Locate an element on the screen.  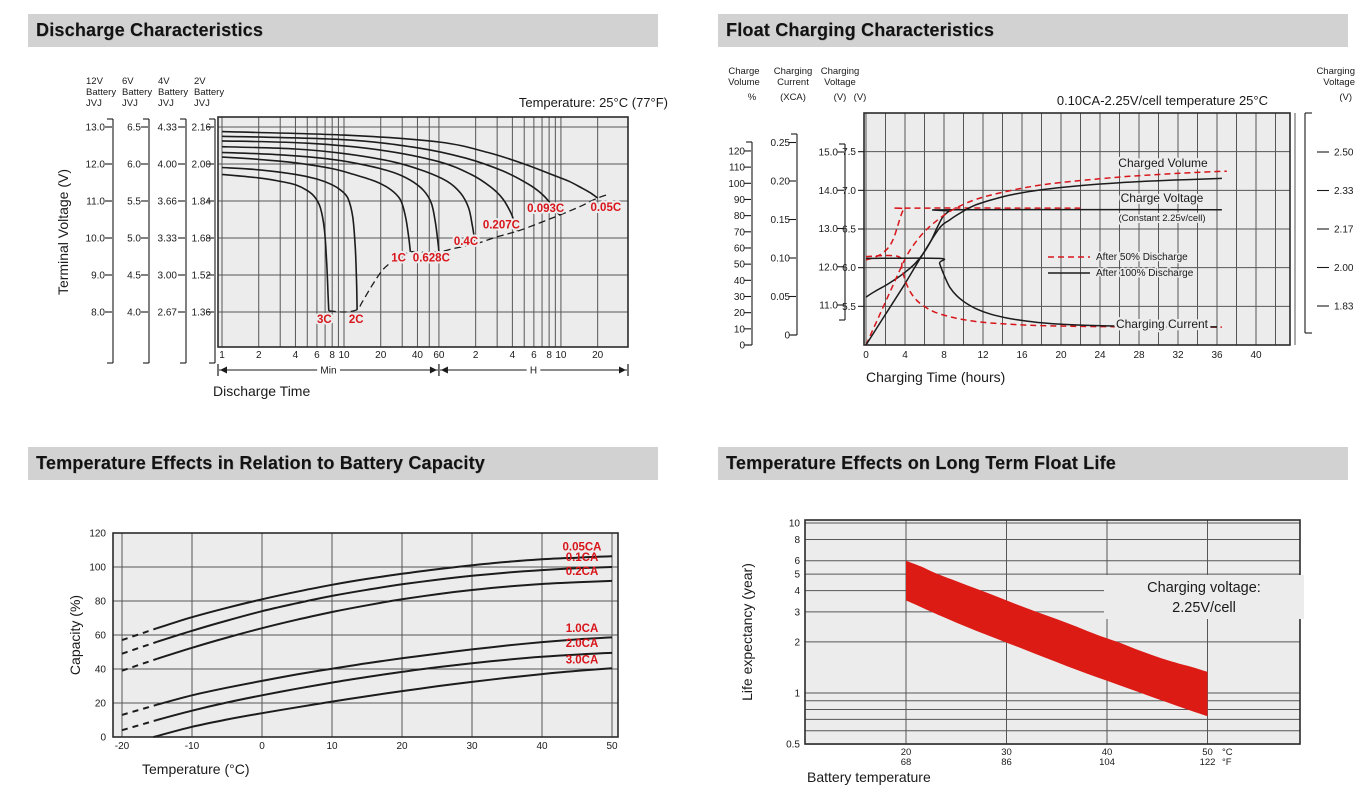
scale-tick-label: 0.25 is located at coordinates (781, 143).